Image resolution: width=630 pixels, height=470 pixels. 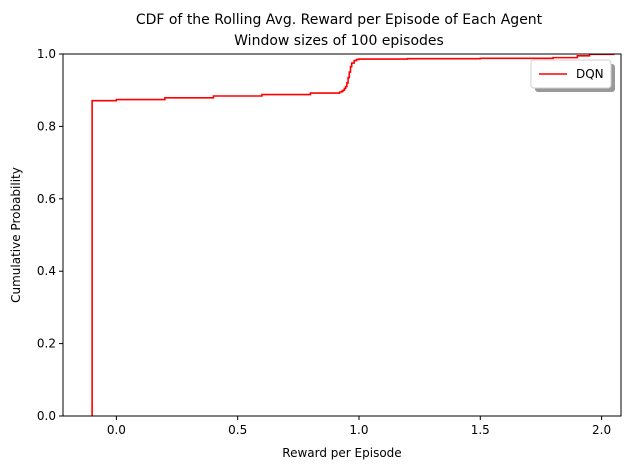 What do you see at coordinates (16, 235) in the screenshot?
I see `y-axis-label: Cumulative Probability` at bounding box center [16, 235].